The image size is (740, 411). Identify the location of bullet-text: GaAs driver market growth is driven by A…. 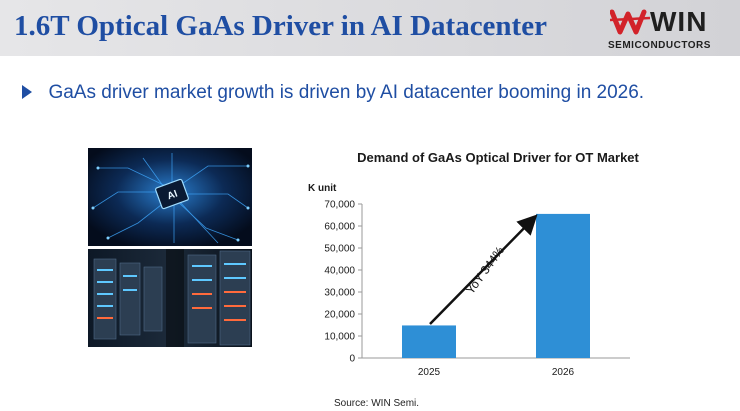
(346, 92).